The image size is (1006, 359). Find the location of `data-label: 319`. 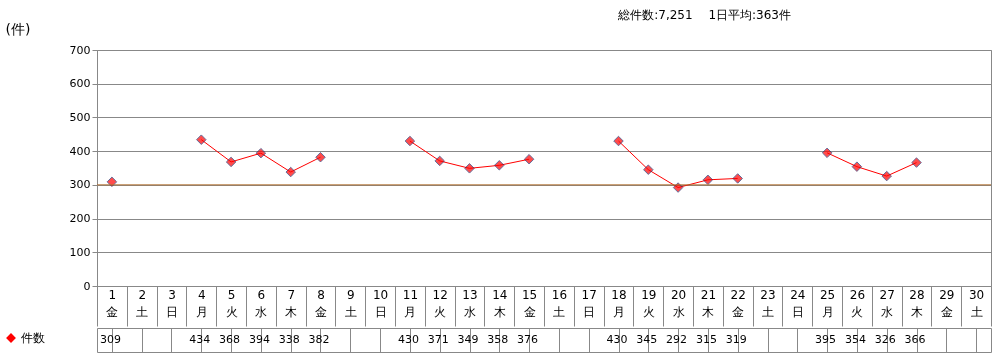

data-label: 319 is located at coordinates (736, 339).